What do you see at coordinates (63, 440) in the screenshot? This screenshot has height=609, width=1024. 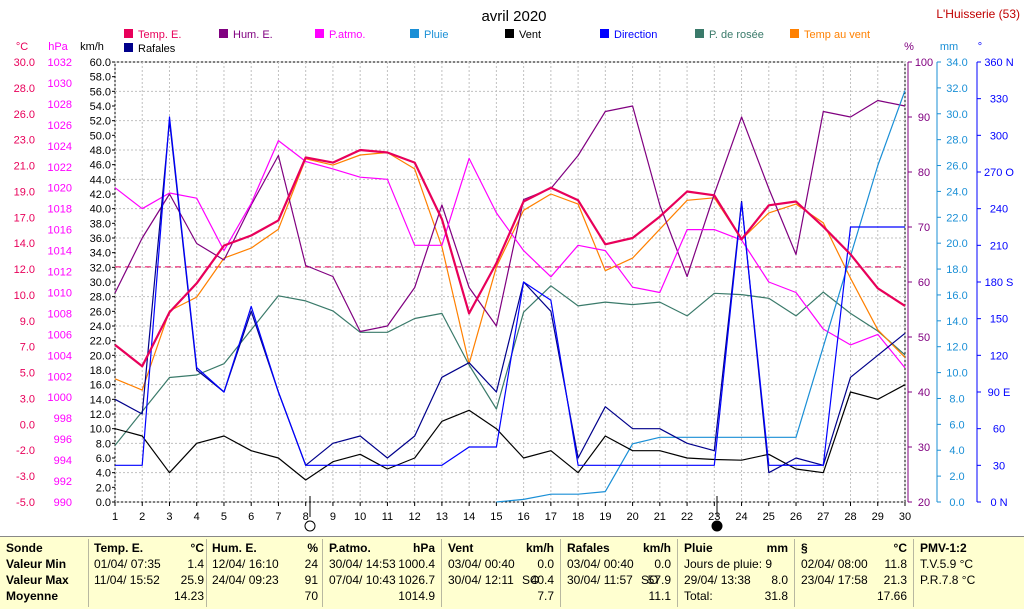 I see `press-tick-label: 996` at bounding box center [63, 440].